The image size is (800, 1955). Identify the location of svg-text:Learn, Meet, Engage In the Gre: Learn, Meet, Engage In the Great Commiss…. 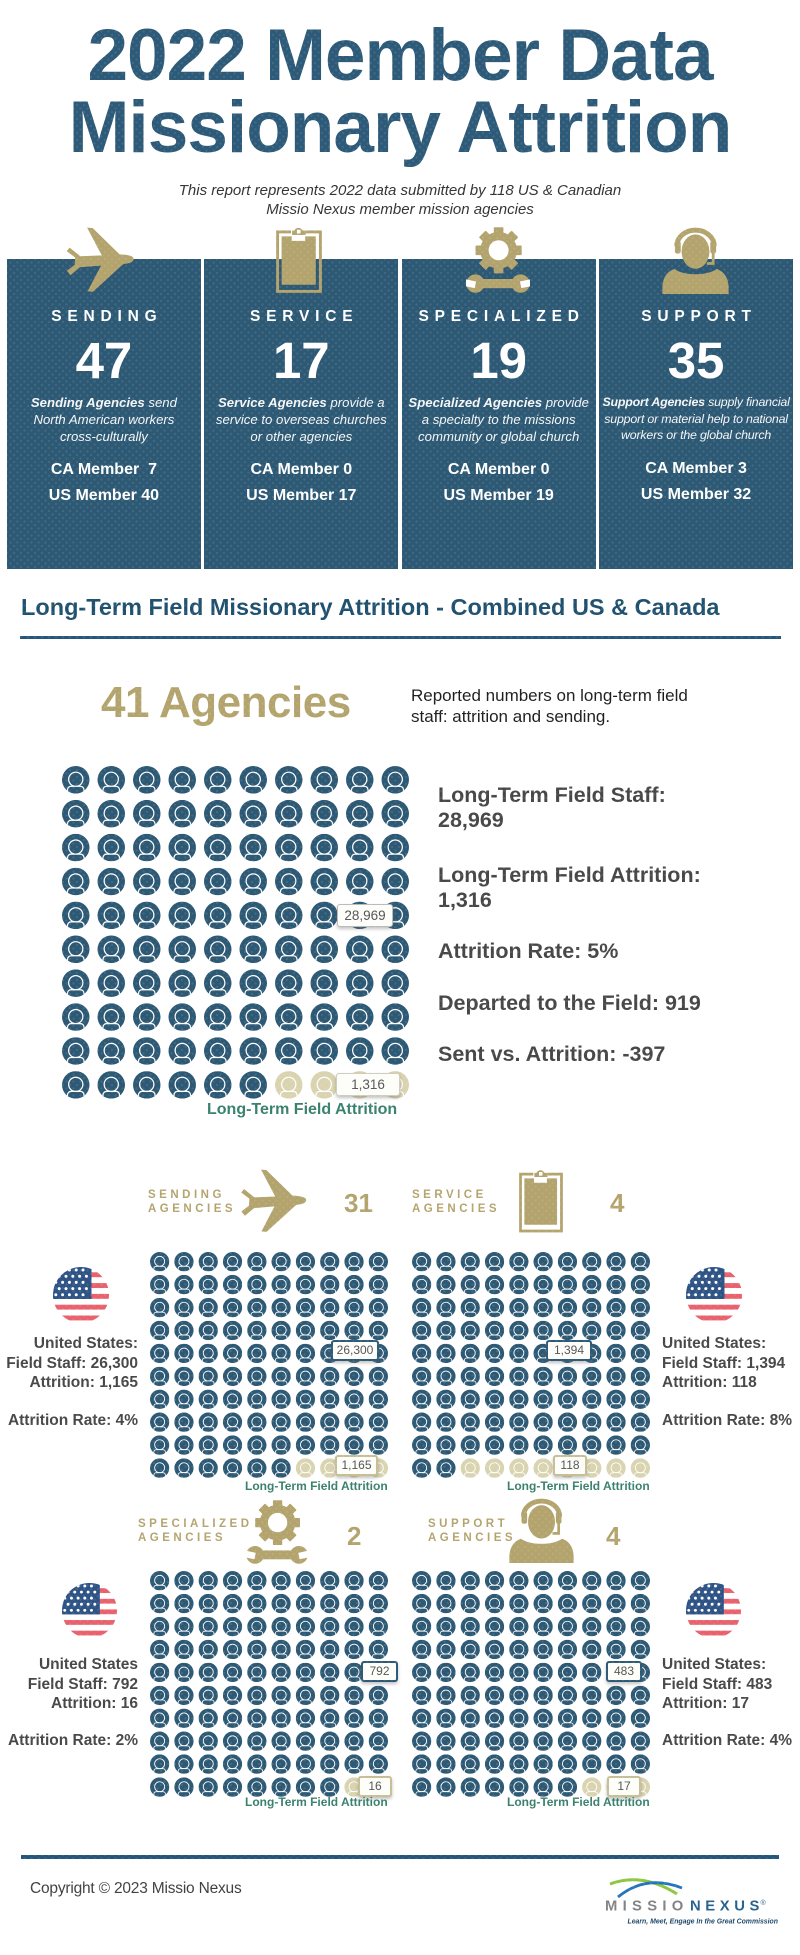
(703, 1922).